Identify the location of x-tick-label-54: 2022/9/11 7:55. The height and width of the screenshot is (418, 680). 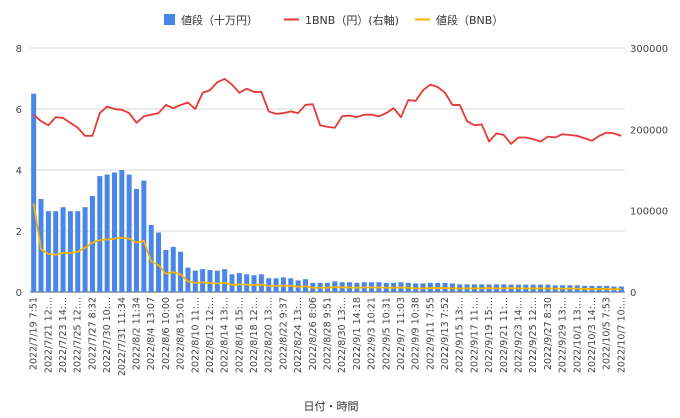
(430, 333).